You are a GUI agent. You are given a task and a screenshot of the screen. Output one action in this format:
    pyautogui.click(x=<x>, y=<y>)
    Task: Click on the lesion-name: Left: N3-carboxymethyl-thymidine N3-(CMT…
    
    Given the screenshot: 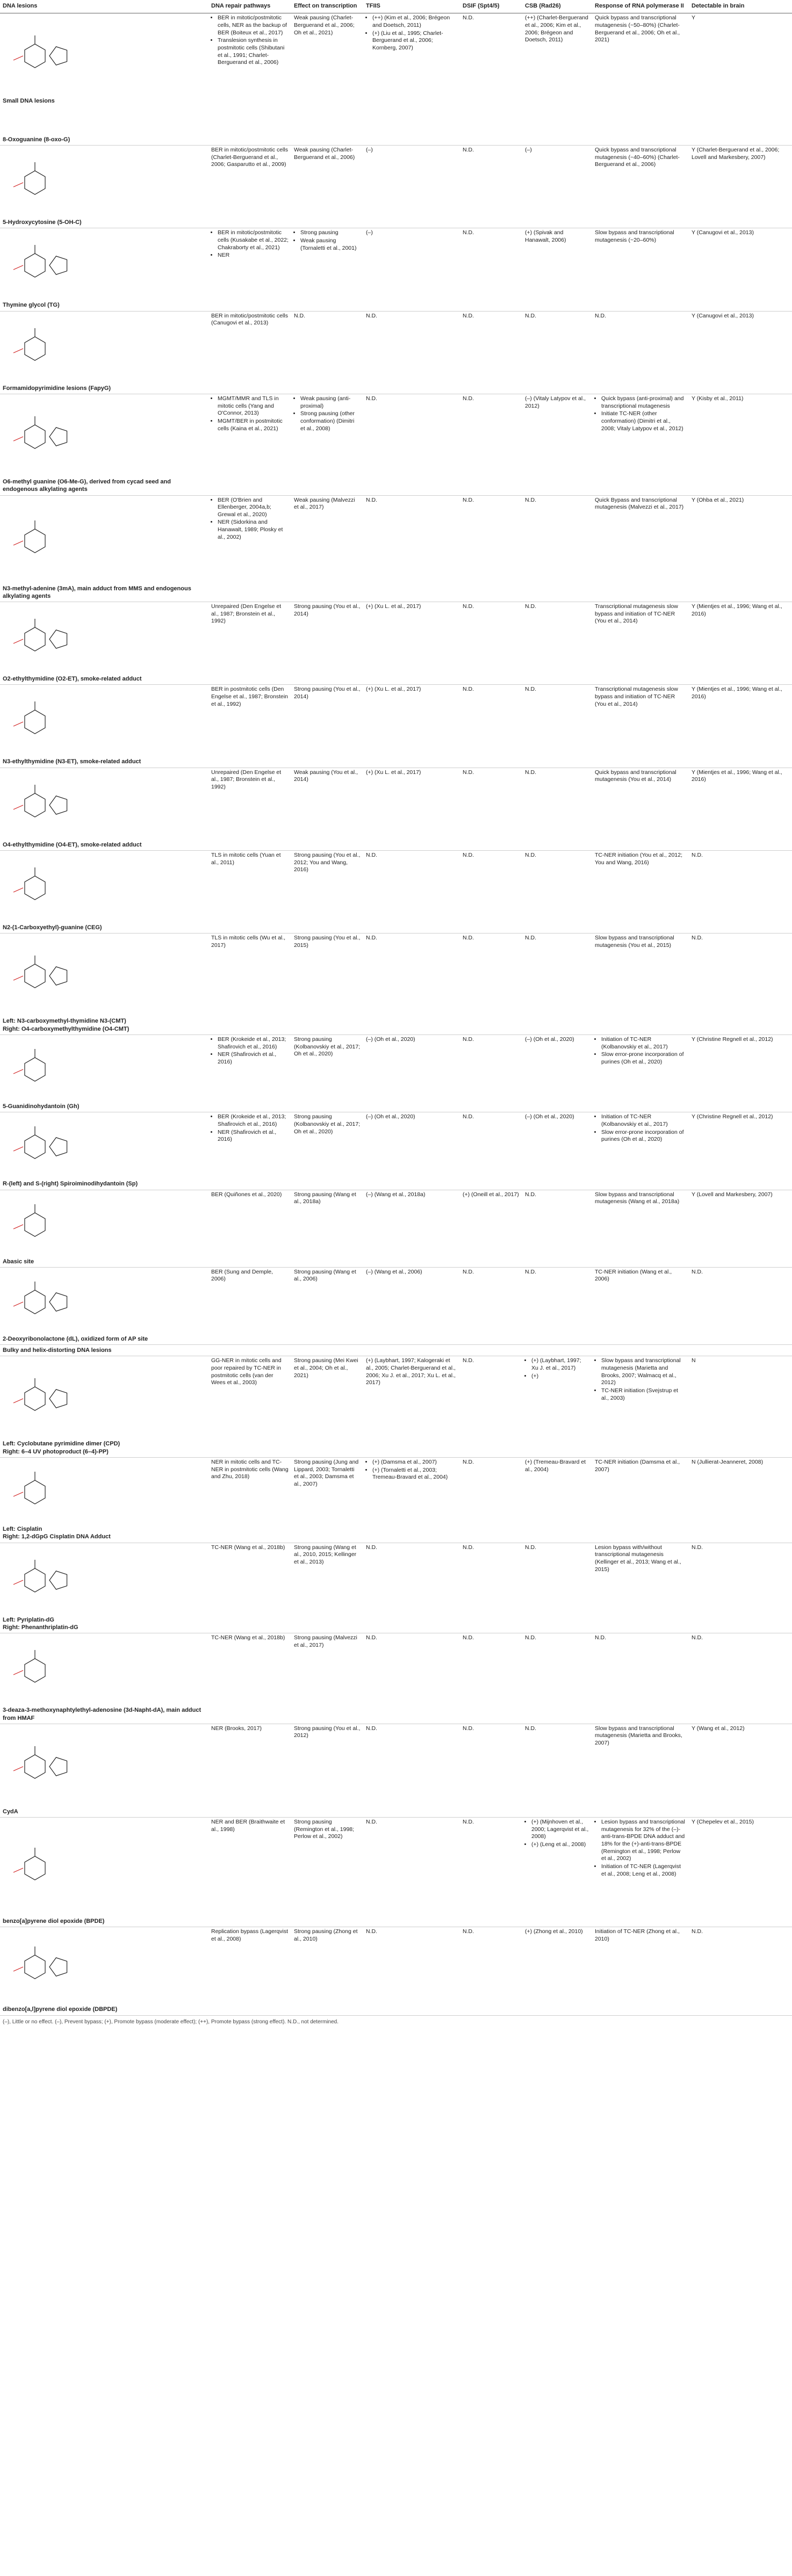 What is the action you would take?
    pyautogui.click(x=66, y=1025)
    